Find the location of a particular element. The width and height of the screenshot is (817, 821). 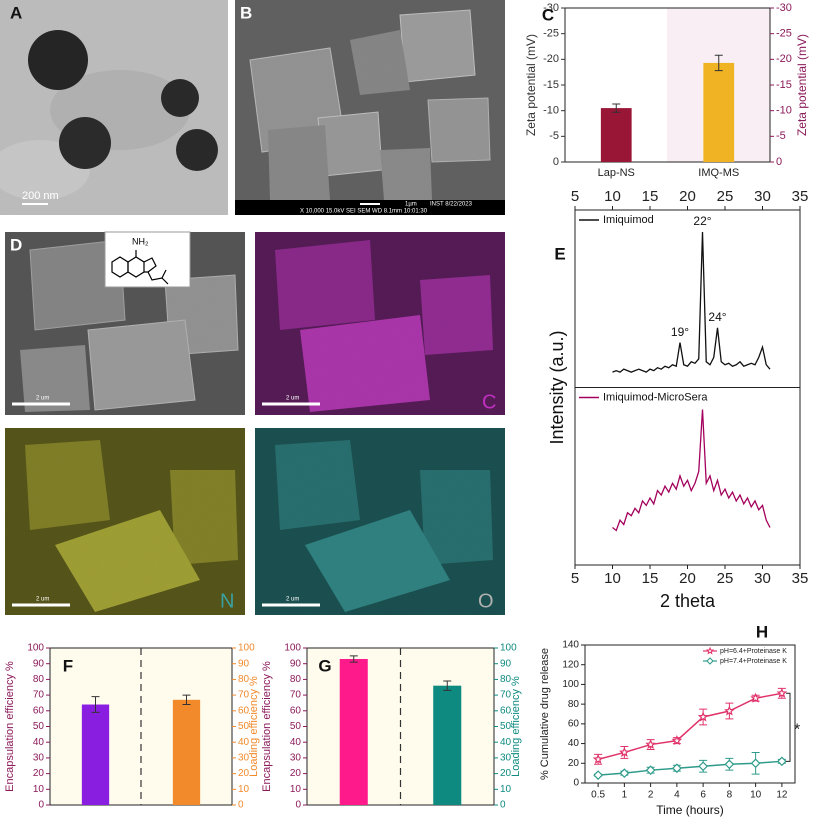

element-label: C is located at coordinates (489, 402).